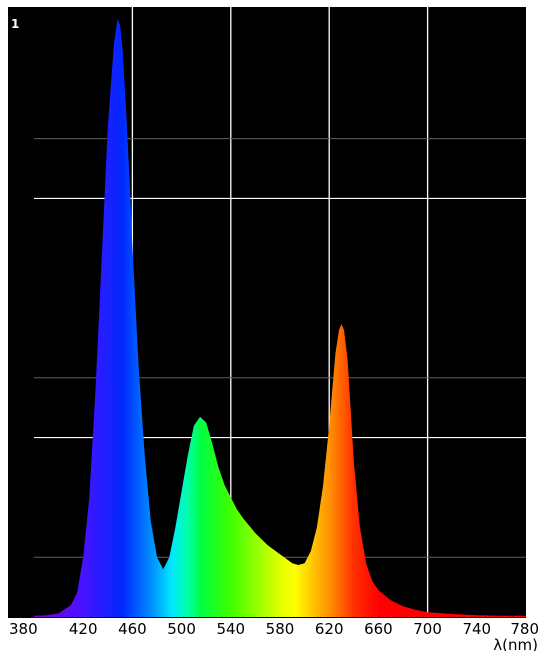 The height and width of the screenshot is (655, 541). Describe the element at coordinates (329, 629) in the screenshot. I see `x-tick-label: 620` at that location.